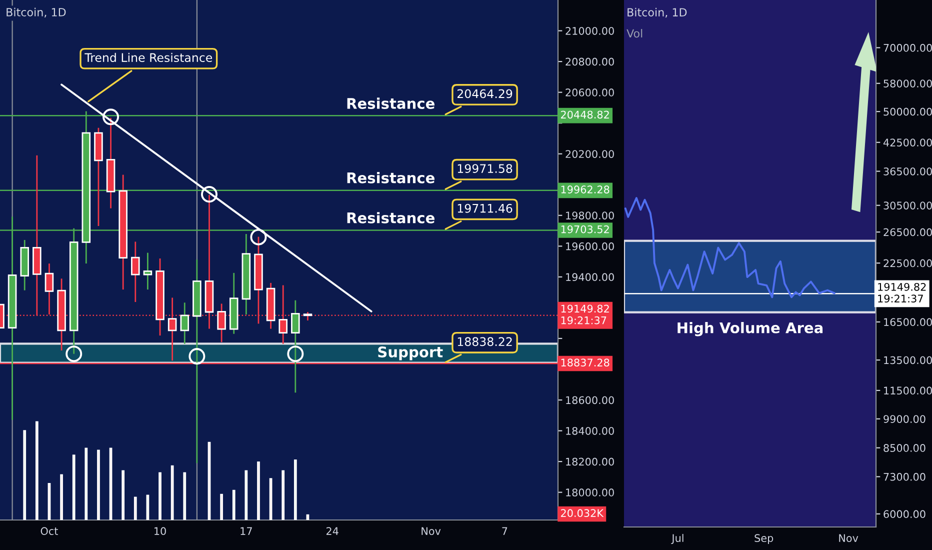  Describe the element at coordinates (908, 48) in the screenshot. I see `y-tick-label: 70000.00` at that location.